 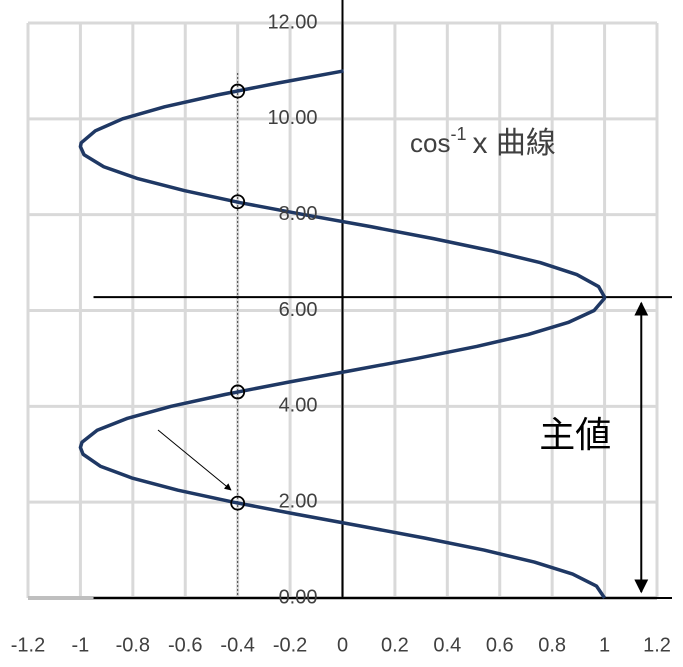 I want to click on annotation-rest: x 曲線, so click(x=513, y=143).